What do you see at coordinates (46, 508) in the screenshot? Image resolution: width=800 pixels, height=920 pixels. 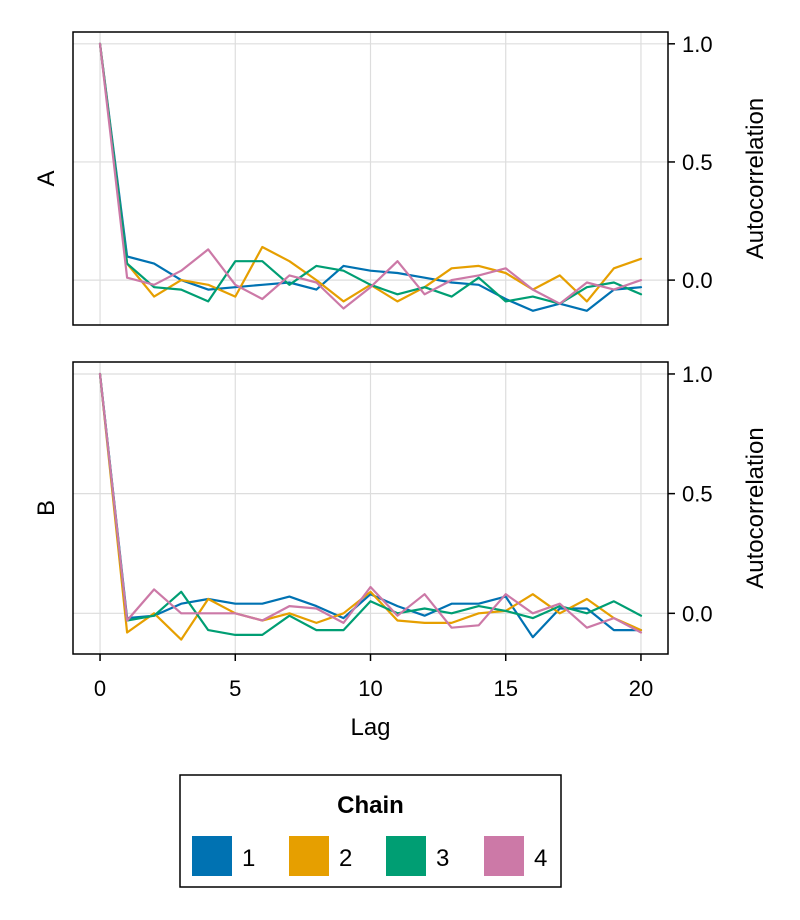 I see `panel-label-B: B` at bounding box center [46, 508].